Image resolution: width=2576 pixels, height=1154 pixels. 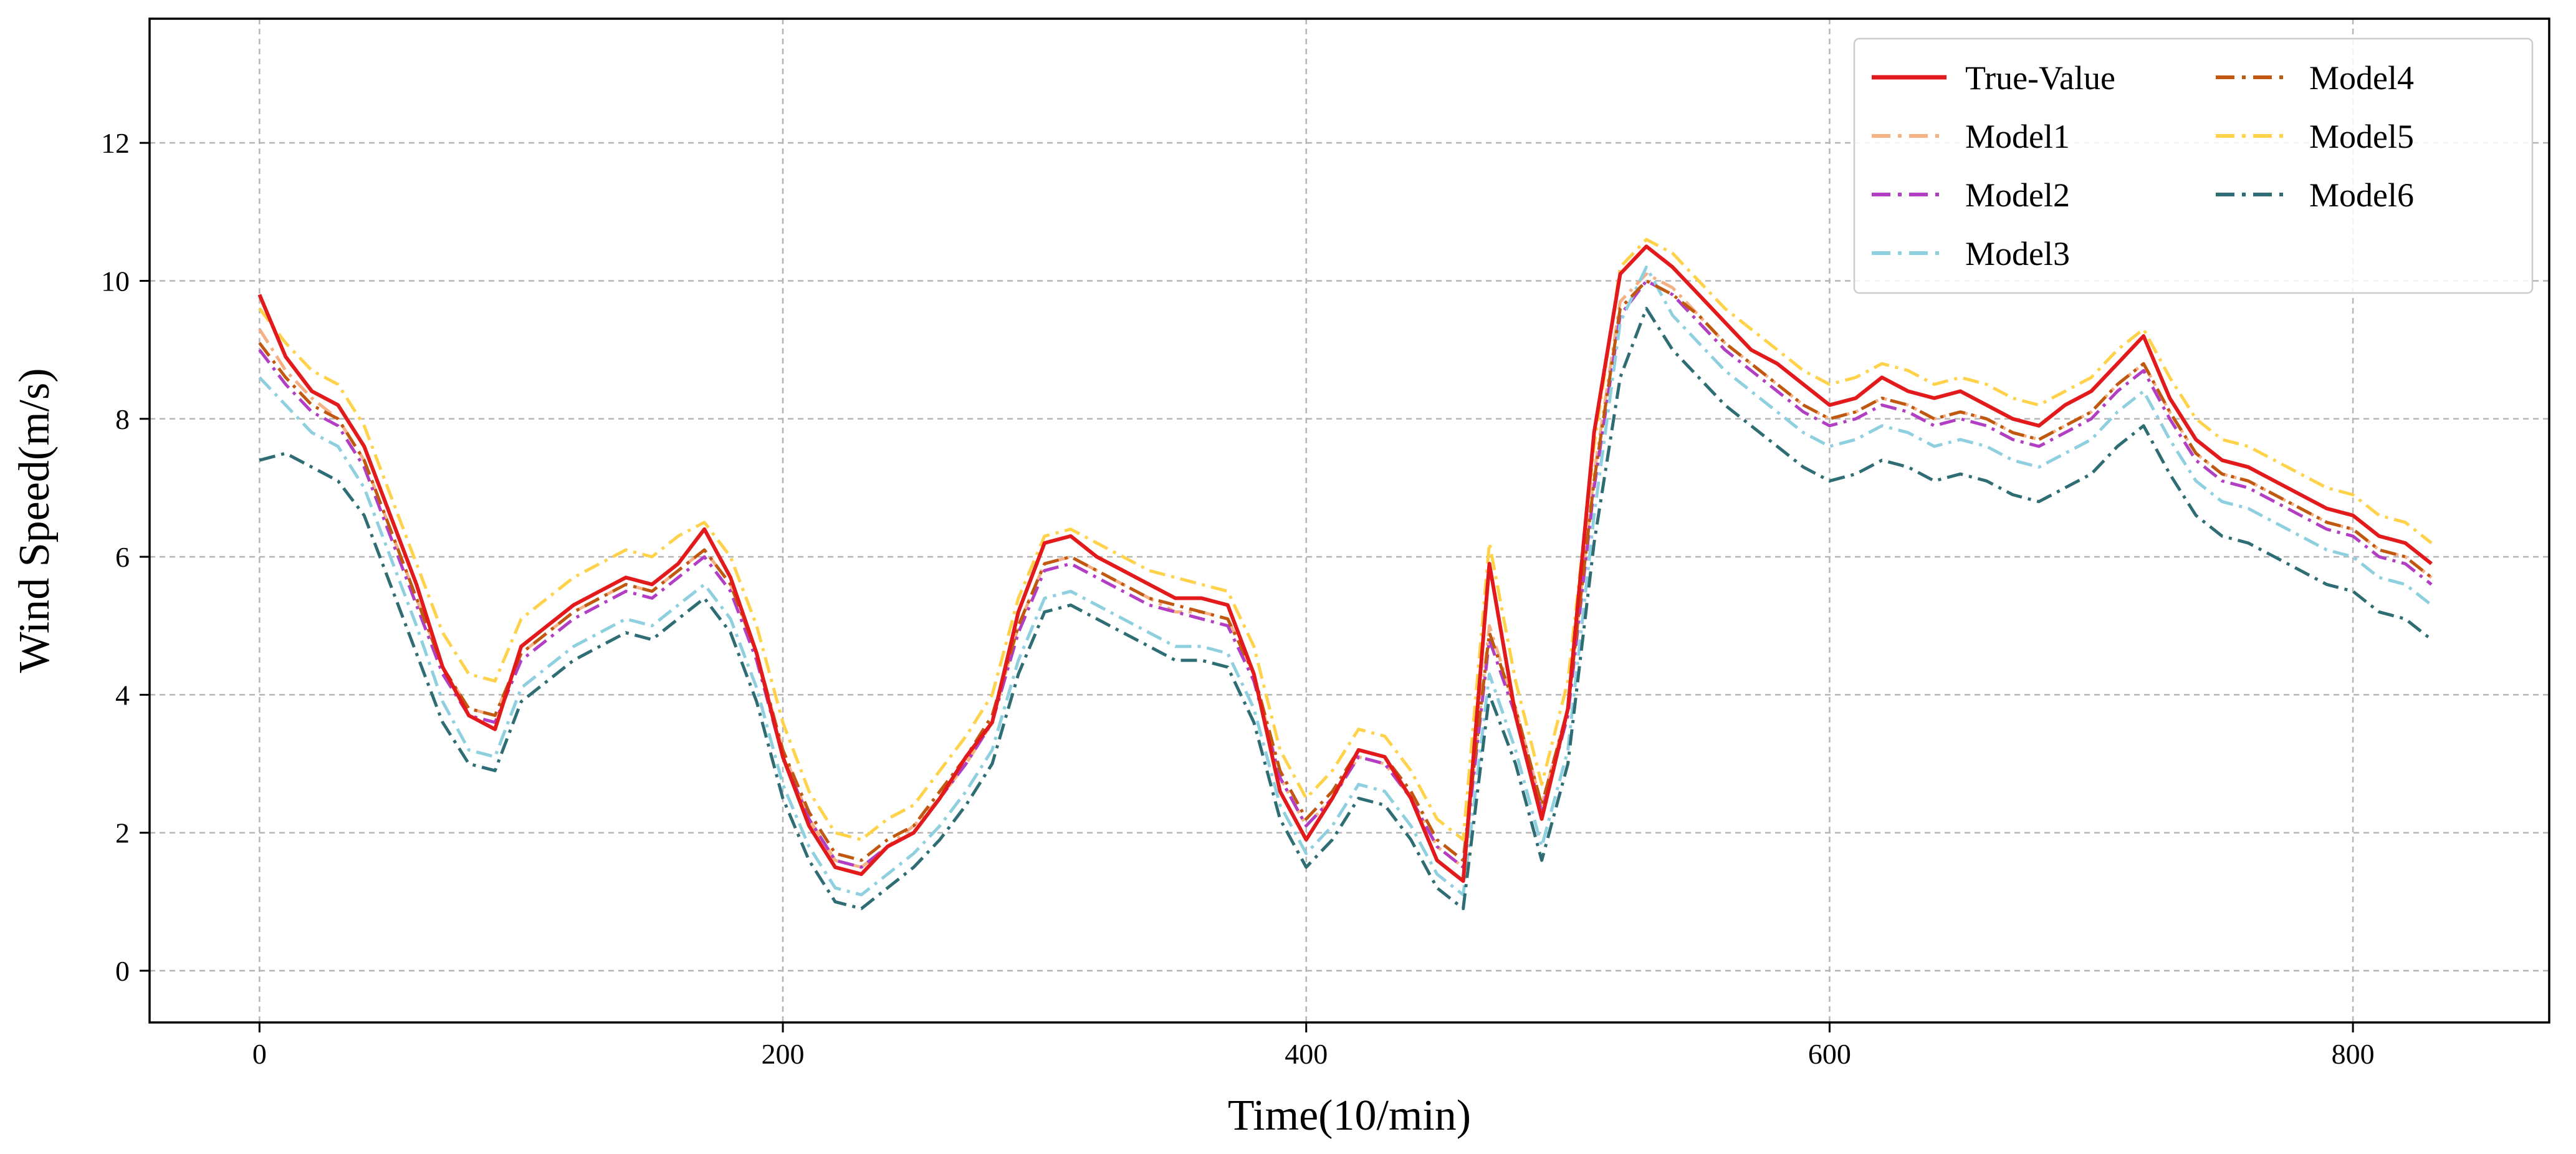 I want to click on y-tick-label: 2, so click(x=123, y=833).